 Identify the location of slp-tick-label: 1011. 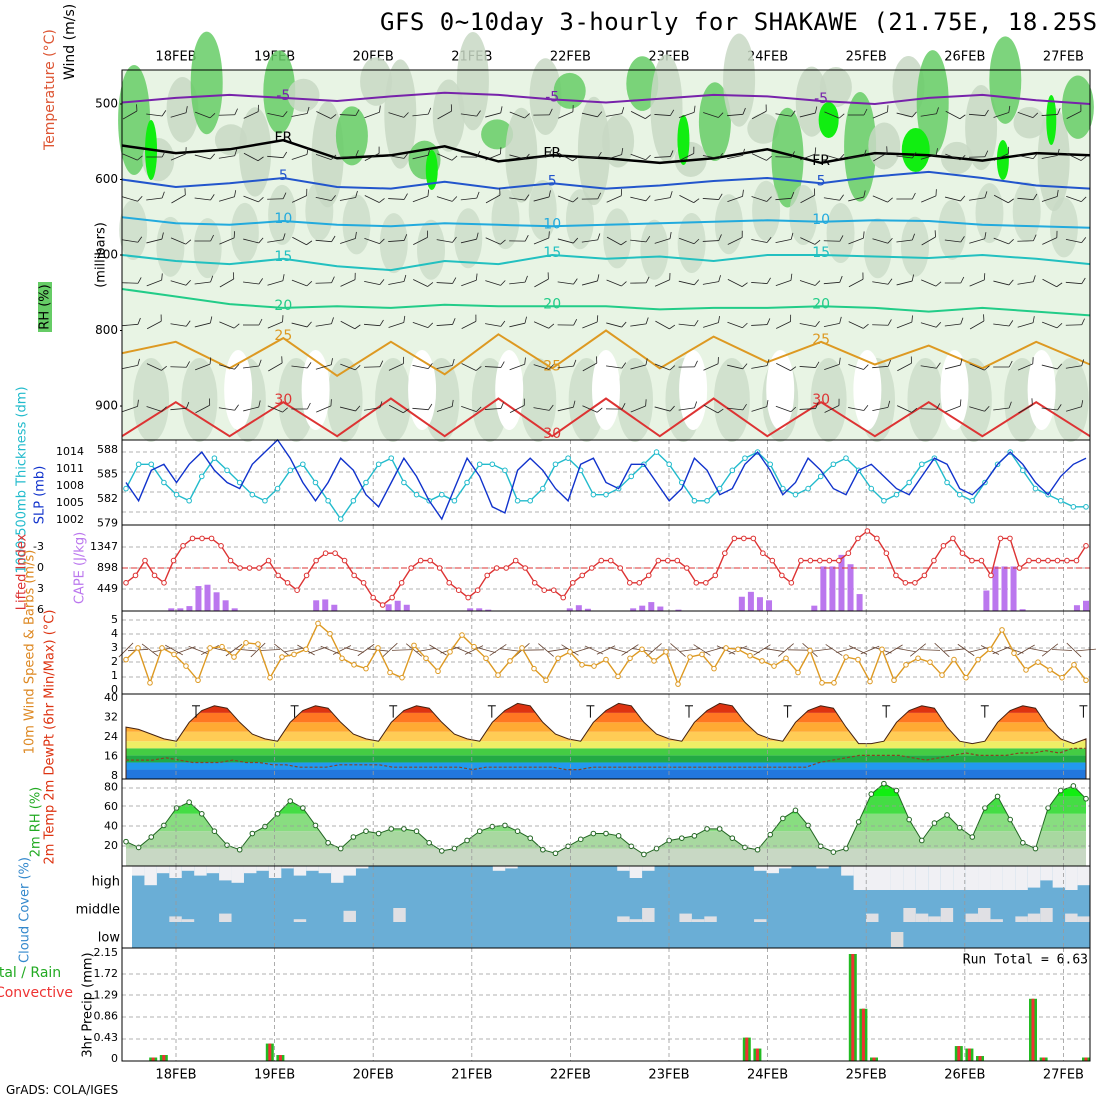
(70, 468).